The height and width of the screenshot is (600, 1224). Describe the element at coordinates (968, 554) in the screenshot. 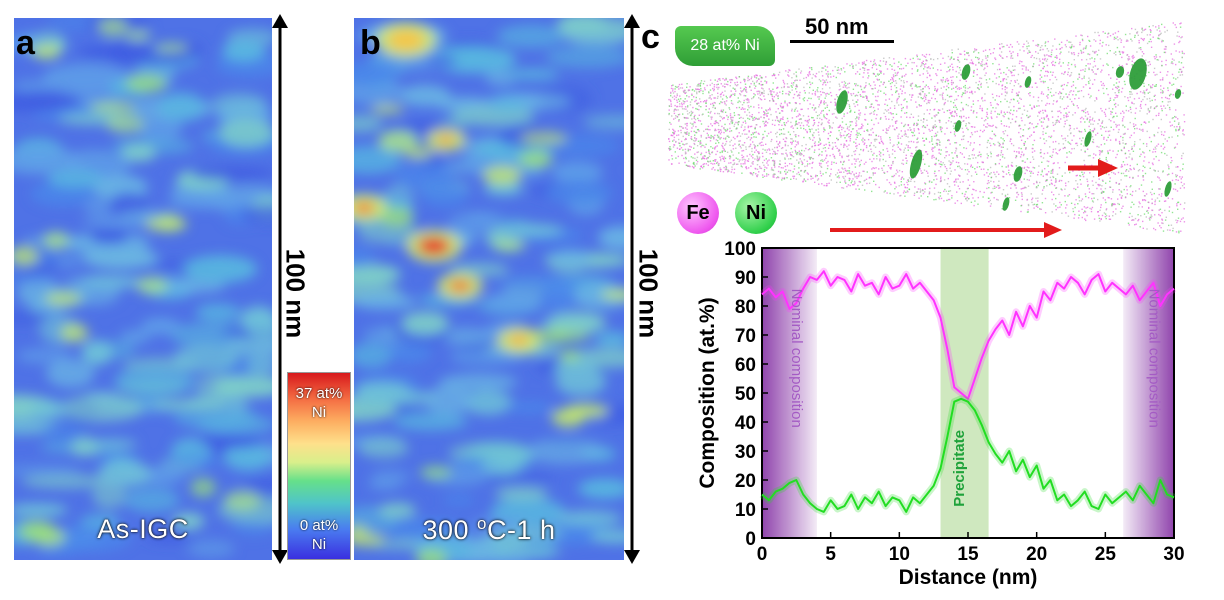

I see `x-tick-label: 15` at that location.